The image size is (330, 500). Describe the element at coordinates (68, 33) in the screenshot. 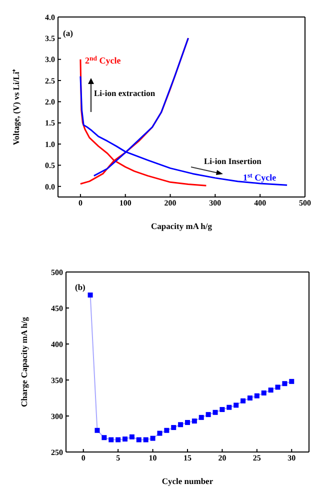

I see `annotation: (a)` at that location.